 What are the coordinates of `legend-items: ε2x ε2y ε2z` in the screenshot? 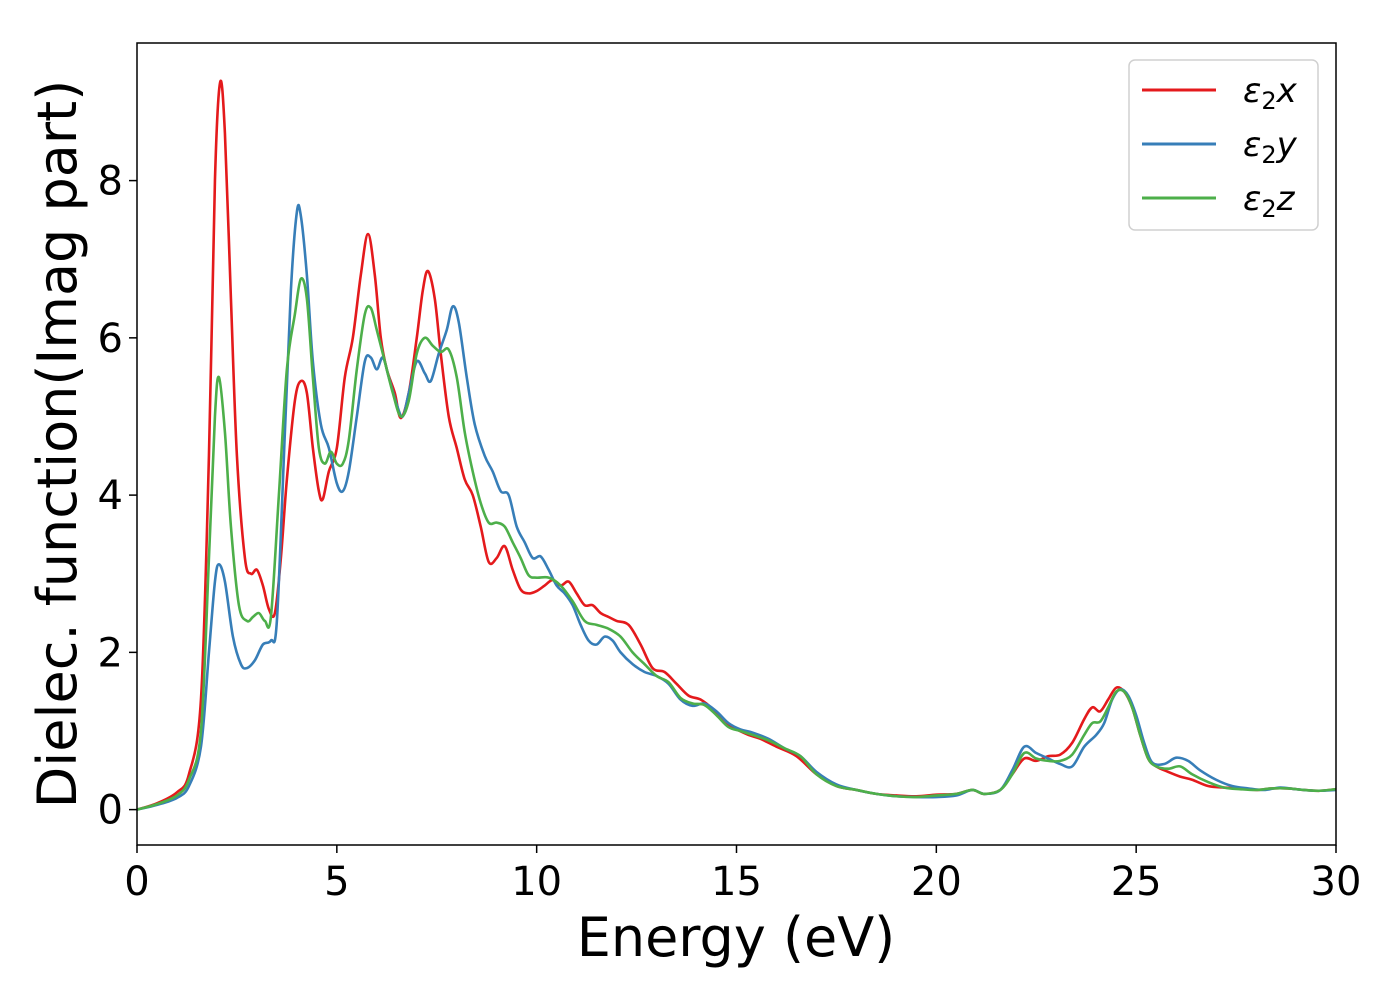 It's located at (1220, 147).